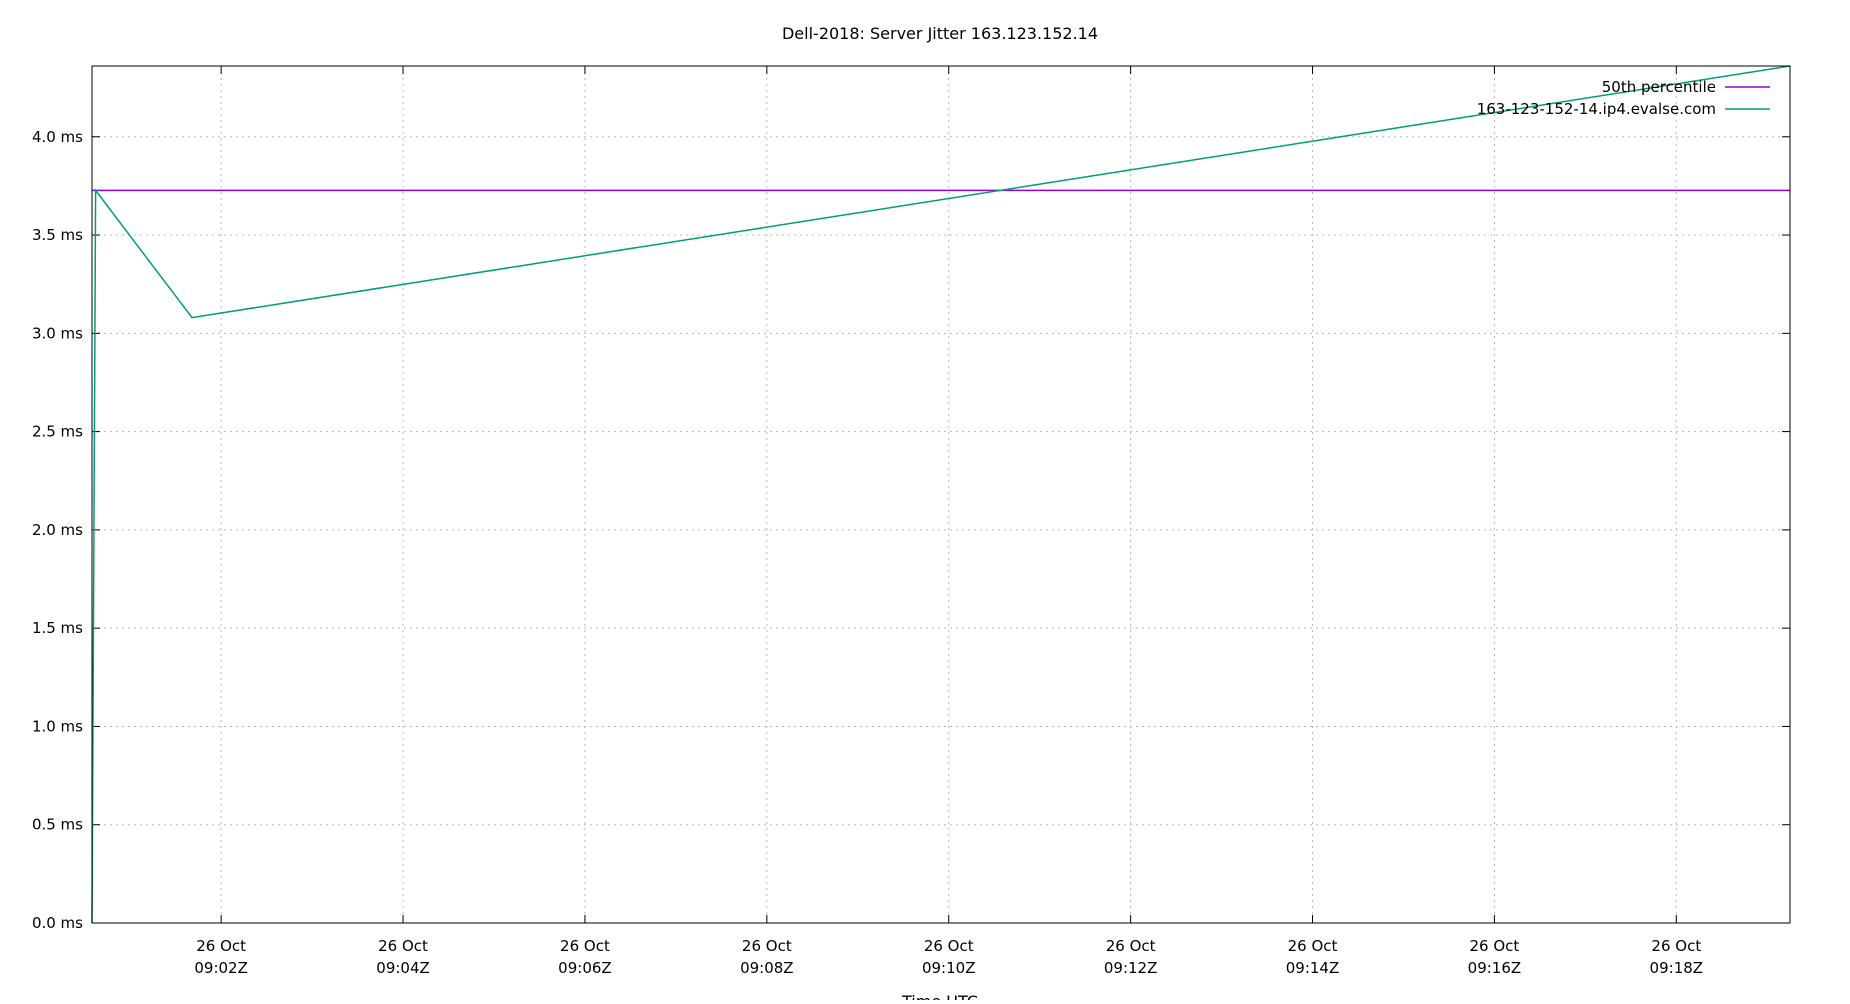 This screenshot has width=1850, height=1004. I want to click on y-tick-label: 0.5 ms, so click(57, 825).